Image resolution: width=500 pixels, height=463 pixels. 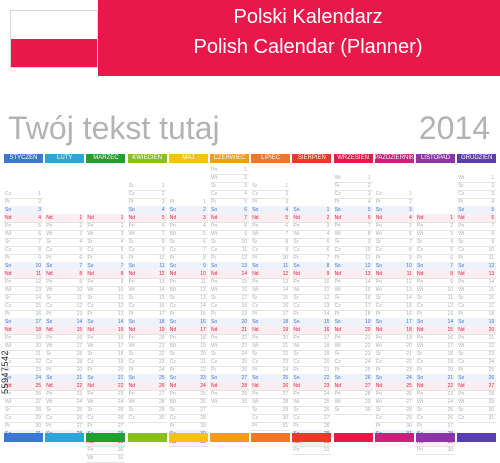 What do you see at coordinates (106, 330) in the screenshot?
I see `day-row: Nd 15` at bounding box center [106, 330].